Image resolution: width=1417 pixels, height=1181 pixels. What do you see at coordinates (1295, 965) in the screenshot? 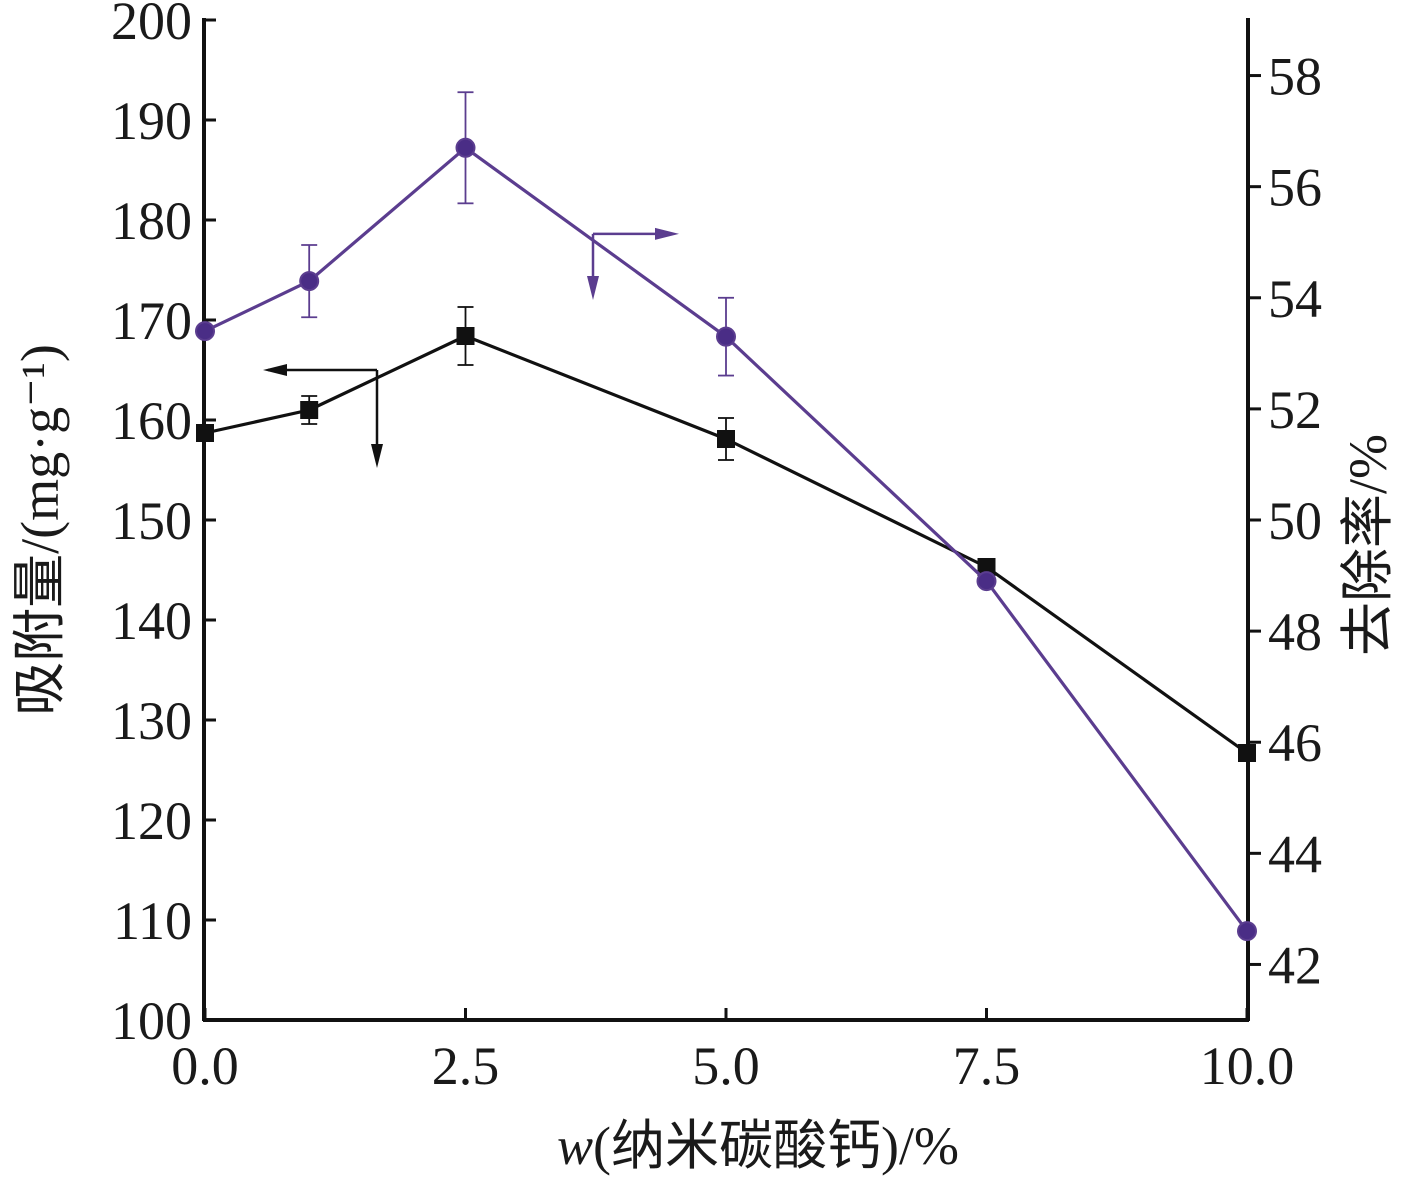
I see `y-right-tick-label: 42` at bounding box center [1295, 965].